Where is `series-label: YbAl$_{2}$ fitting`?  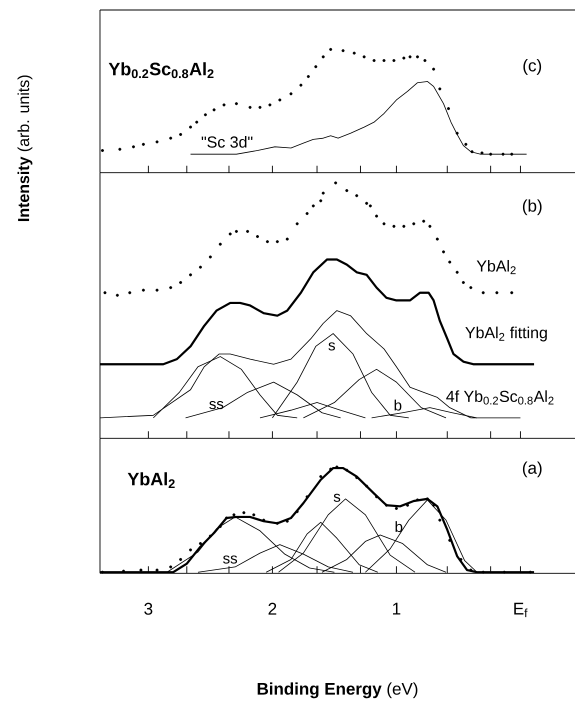 series-label: YbAl$_{2}$ fitting is located at coordinates (506, 334).